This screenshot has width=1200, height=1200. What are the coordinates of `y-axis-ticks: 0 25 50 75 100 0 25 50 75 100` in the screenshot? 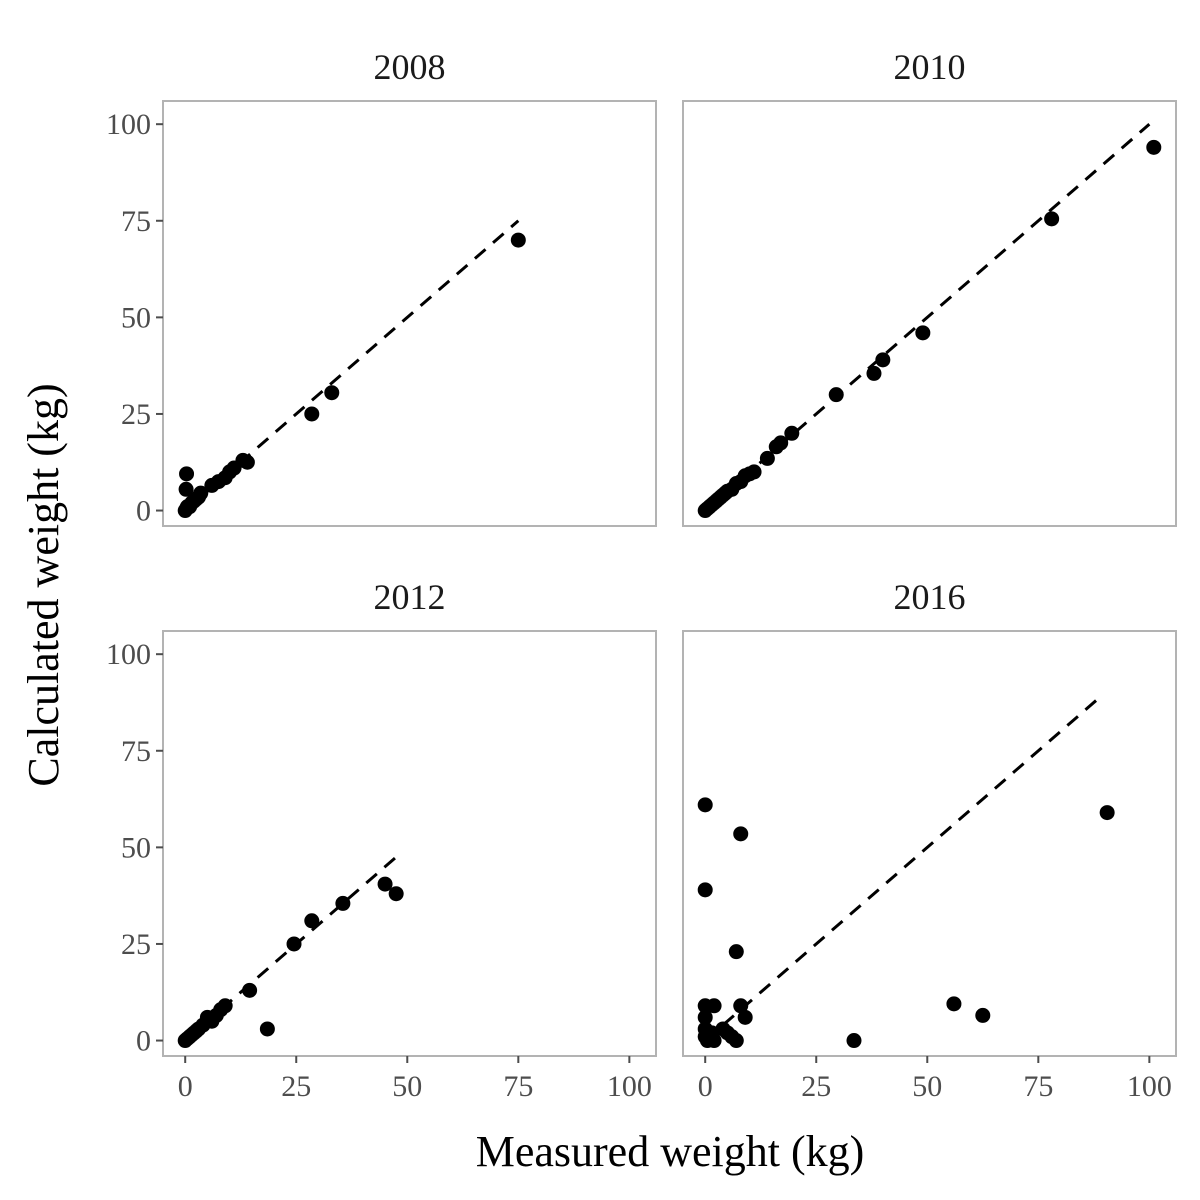 It's located at (134, 583).